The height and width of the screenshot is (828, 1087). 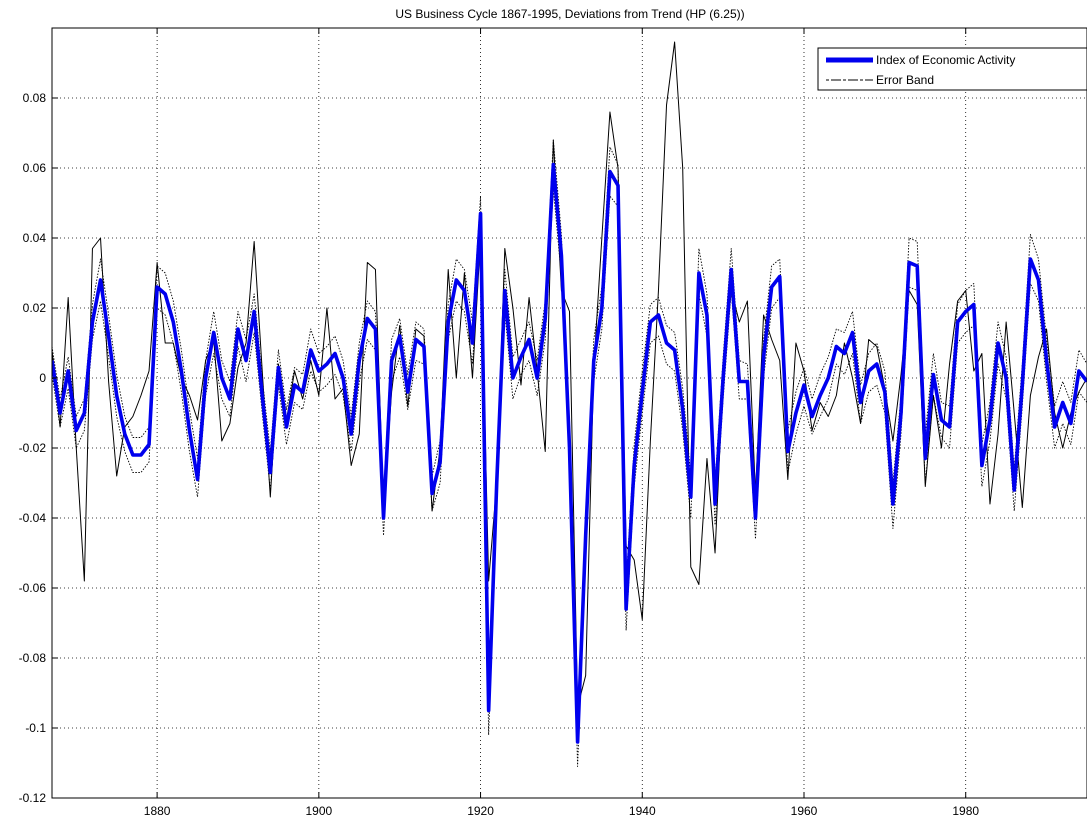 What do you see at coordinates (35, 168) in the screenshot?
I see `y-tick-label: 0.06` at bounding box center [35, 168].